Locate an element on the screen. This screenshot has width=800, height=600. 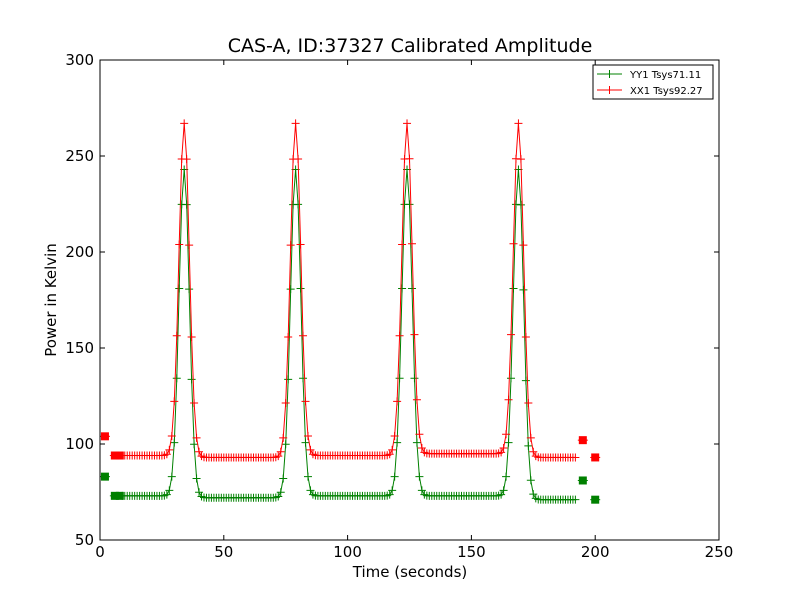
y-tick-label-5: 300 is located at coordinates (79, 60).